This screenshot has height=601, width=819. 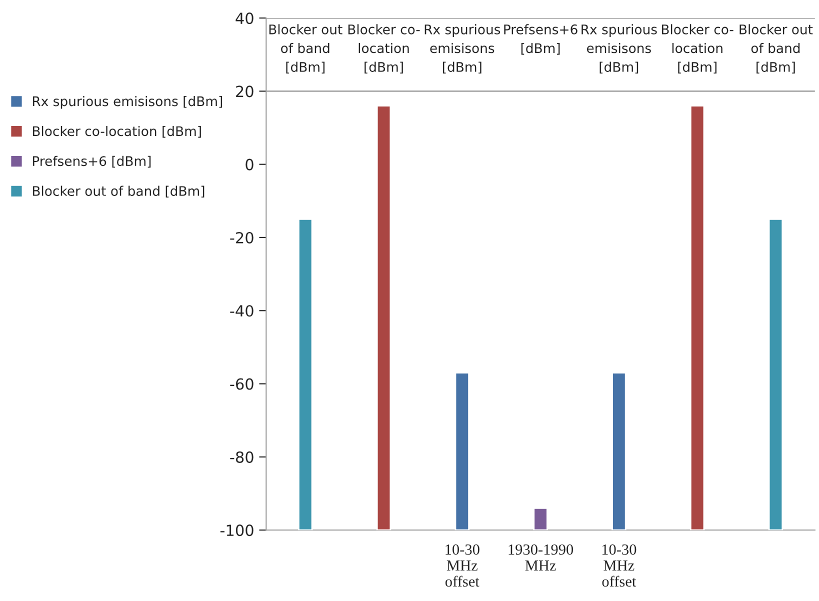 I want to click on y-tick-label: -80, so click(x=242, y=457).